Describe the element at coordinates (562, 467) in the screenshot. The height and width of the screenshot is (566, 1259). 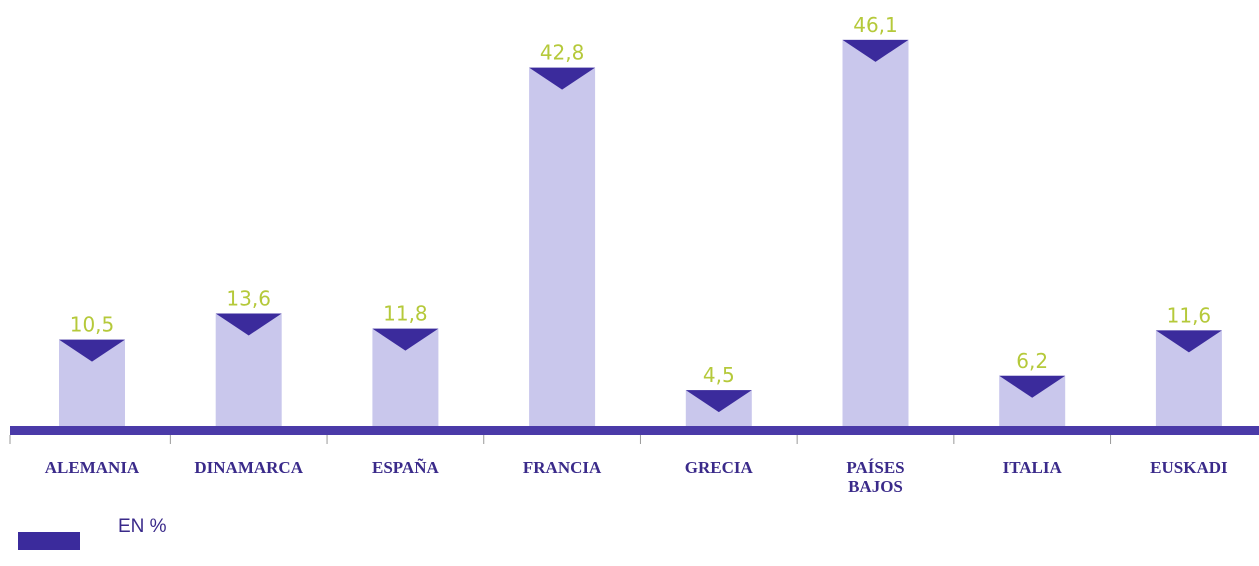
I see `x-tick-label: FRANCIA` at that location.